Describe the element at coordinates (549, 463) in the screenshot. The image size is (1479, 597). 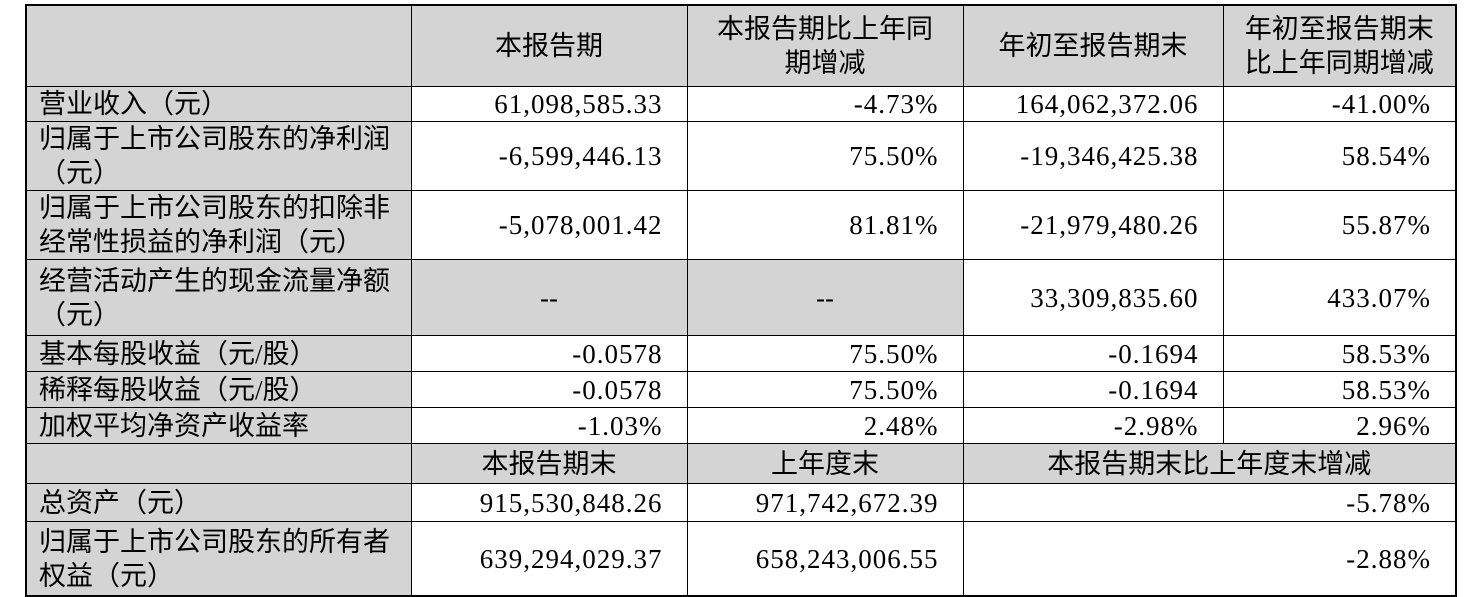
I see `subheader-cell-period-end: 本报告期末` at that location.